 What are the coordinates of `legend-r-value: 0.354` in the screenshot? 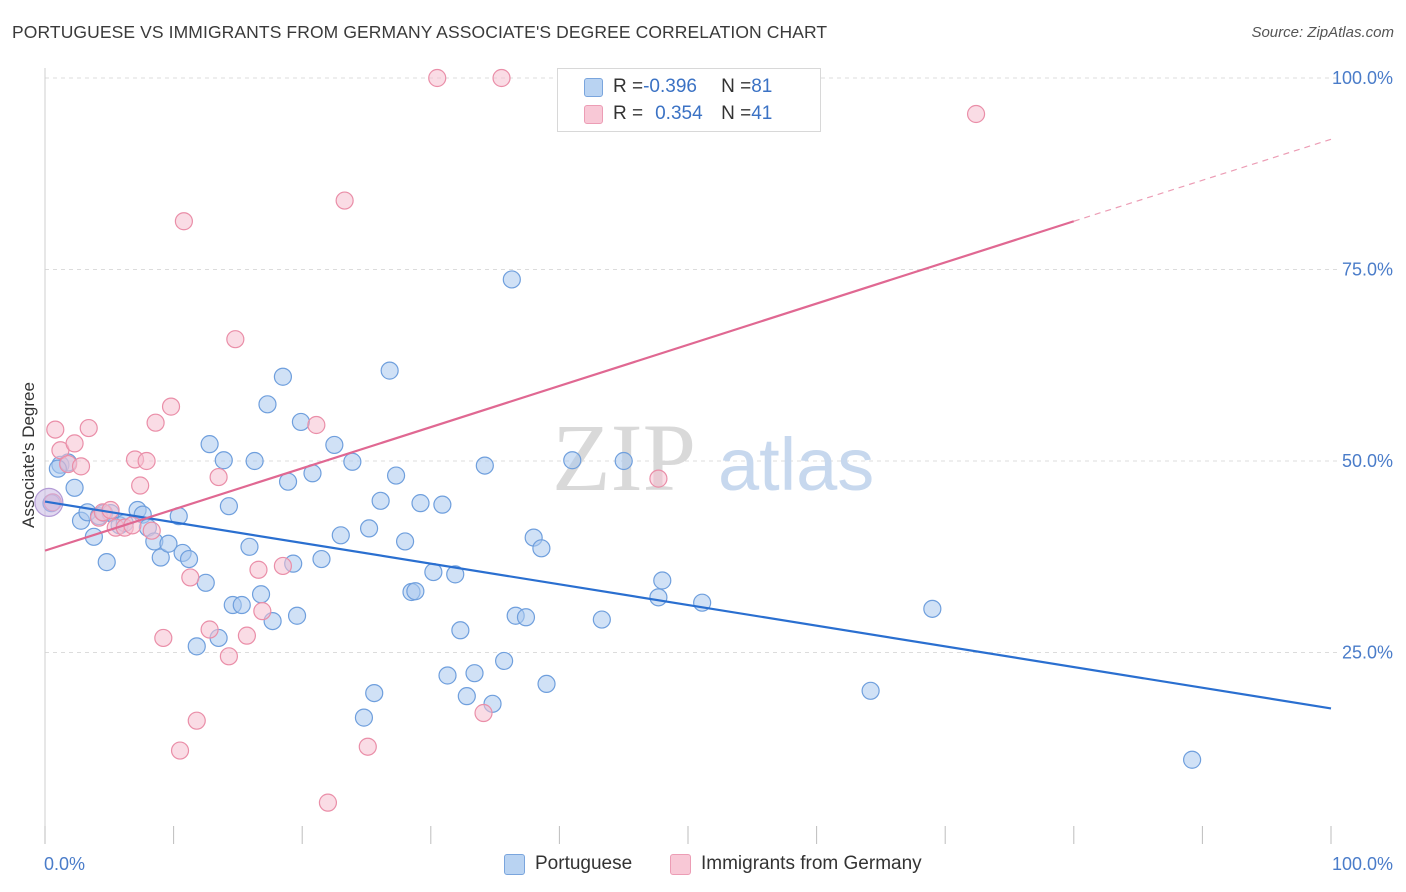 It's located at (679, 113).